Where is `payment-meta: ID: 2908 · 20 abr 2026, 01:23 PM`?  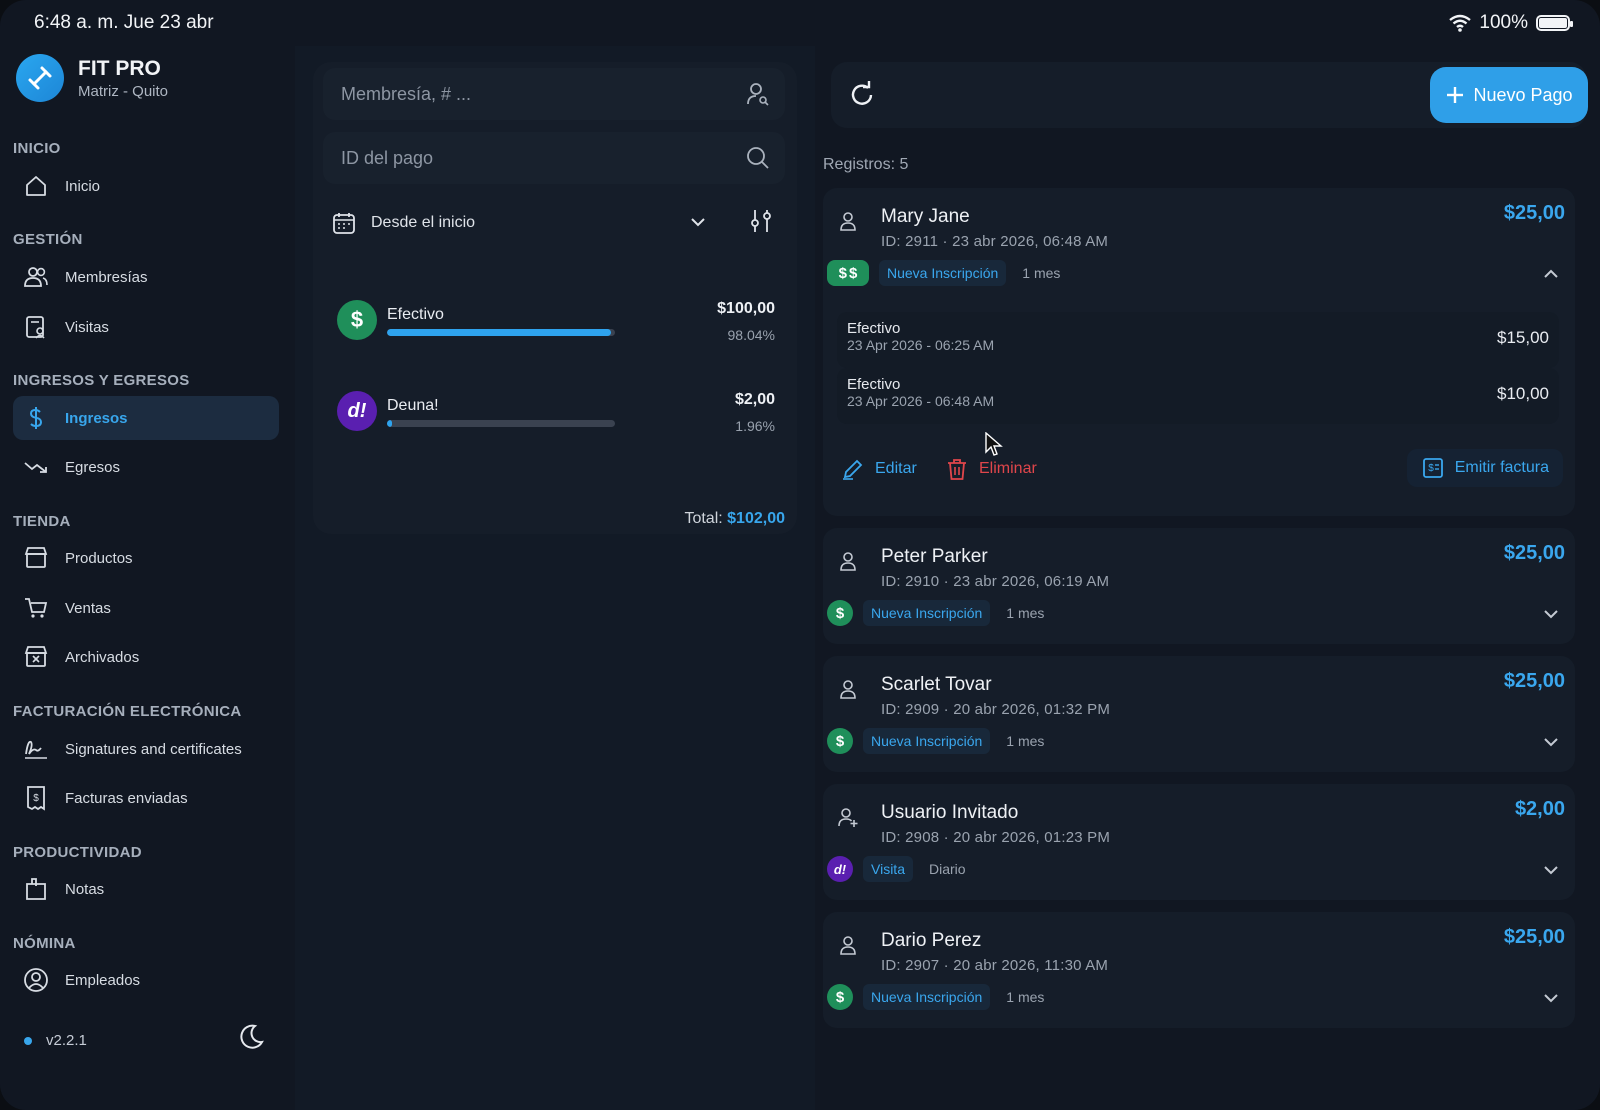
payment-meta: ID: 2908 · 20 abr 2026, 01:23 PM is located at coordinates (996, 837).